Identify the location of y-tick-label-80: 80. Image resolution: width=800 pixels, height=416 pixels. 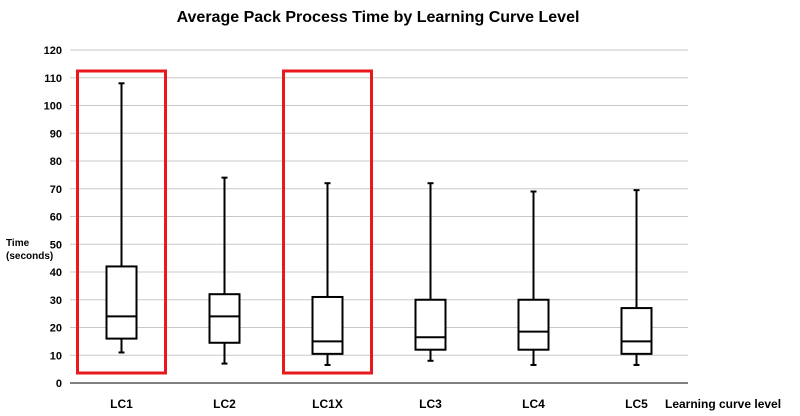
(56, 162).